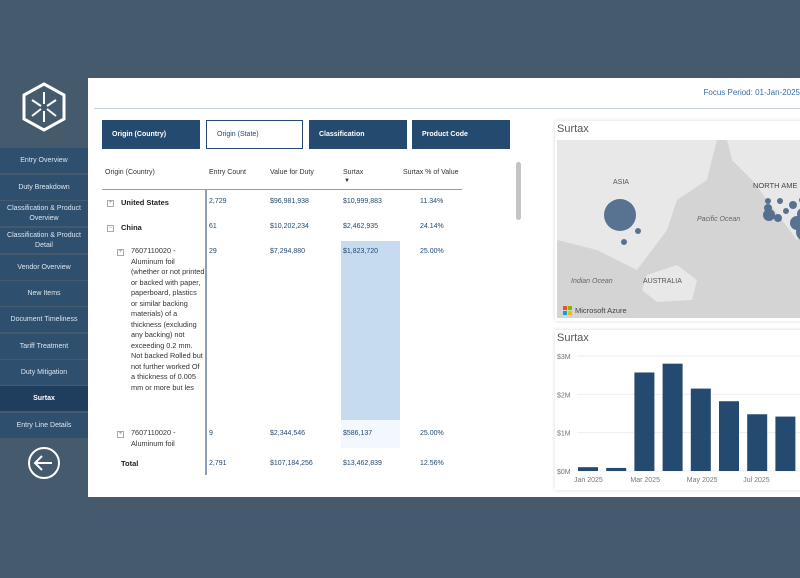 The image size is (800, 578). Describe the element at coordinates (751, 92) in the screenshot. I see `focus-period: Focus Period: 01-Jan-2025` at that location.